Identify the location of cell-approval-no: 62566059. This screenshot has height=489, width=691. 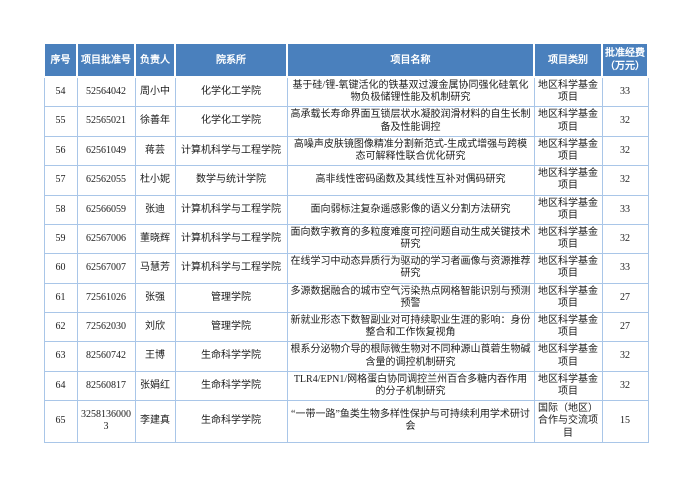
(106, 209).